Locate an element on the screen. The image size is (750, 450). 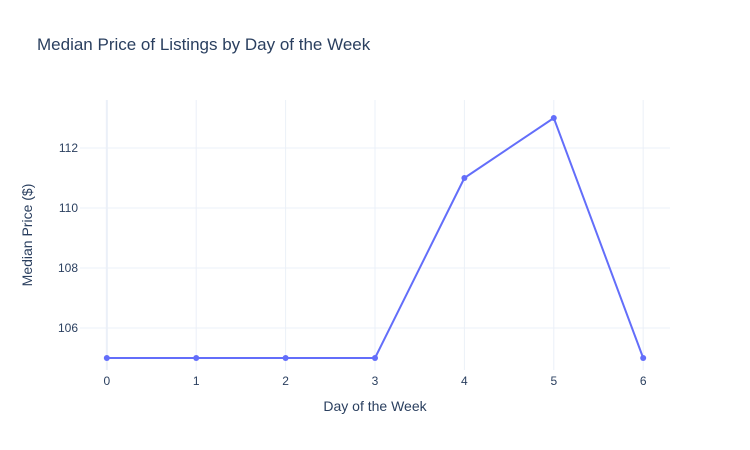
y-tick-label: 112 is located at coordinates (68, 148).